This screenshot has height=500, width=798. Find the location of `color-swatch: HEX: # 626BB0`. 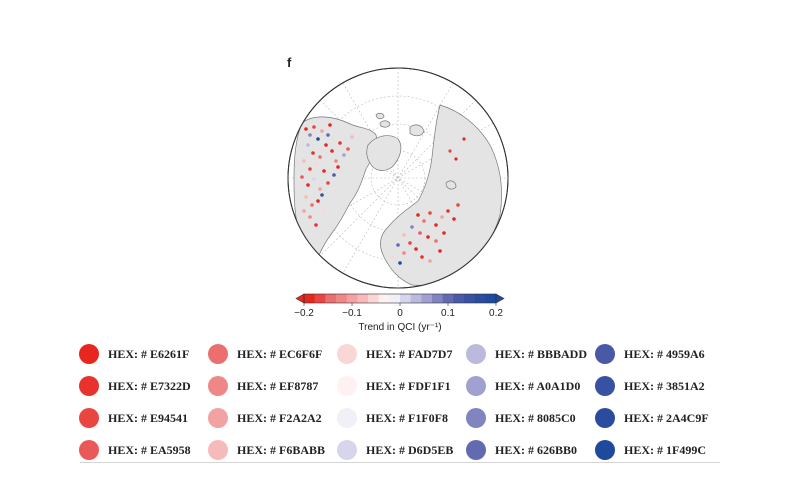

color-swatch: HEX: # 626BB0 is located at coordinates (527, 450).